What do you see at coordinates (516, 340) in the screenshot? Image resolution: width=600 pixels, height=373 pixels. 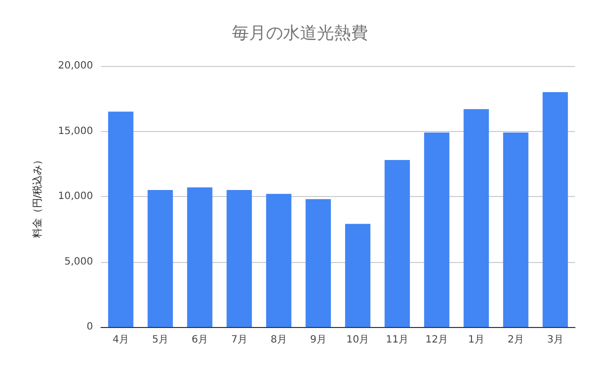 I see `x-tick-label: 2月` at bounding box center [516, 340].